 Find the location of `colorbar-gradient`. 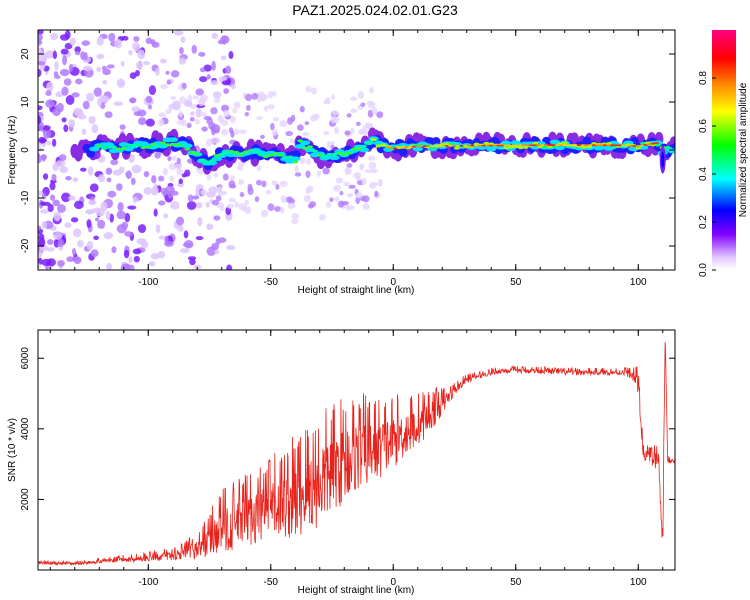

colorbar-gradient is located at coordinates (724, 150).